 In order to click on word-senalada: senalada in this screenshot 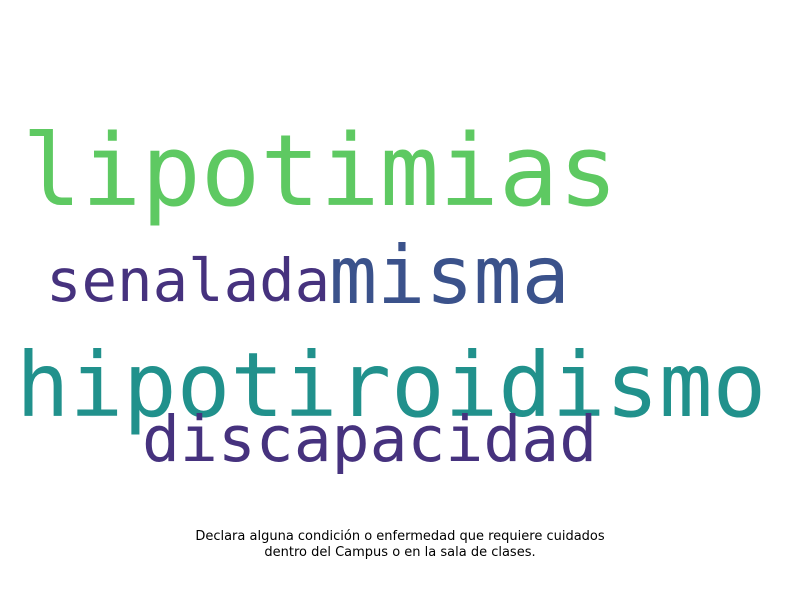, I will do `click(188, 280)`.